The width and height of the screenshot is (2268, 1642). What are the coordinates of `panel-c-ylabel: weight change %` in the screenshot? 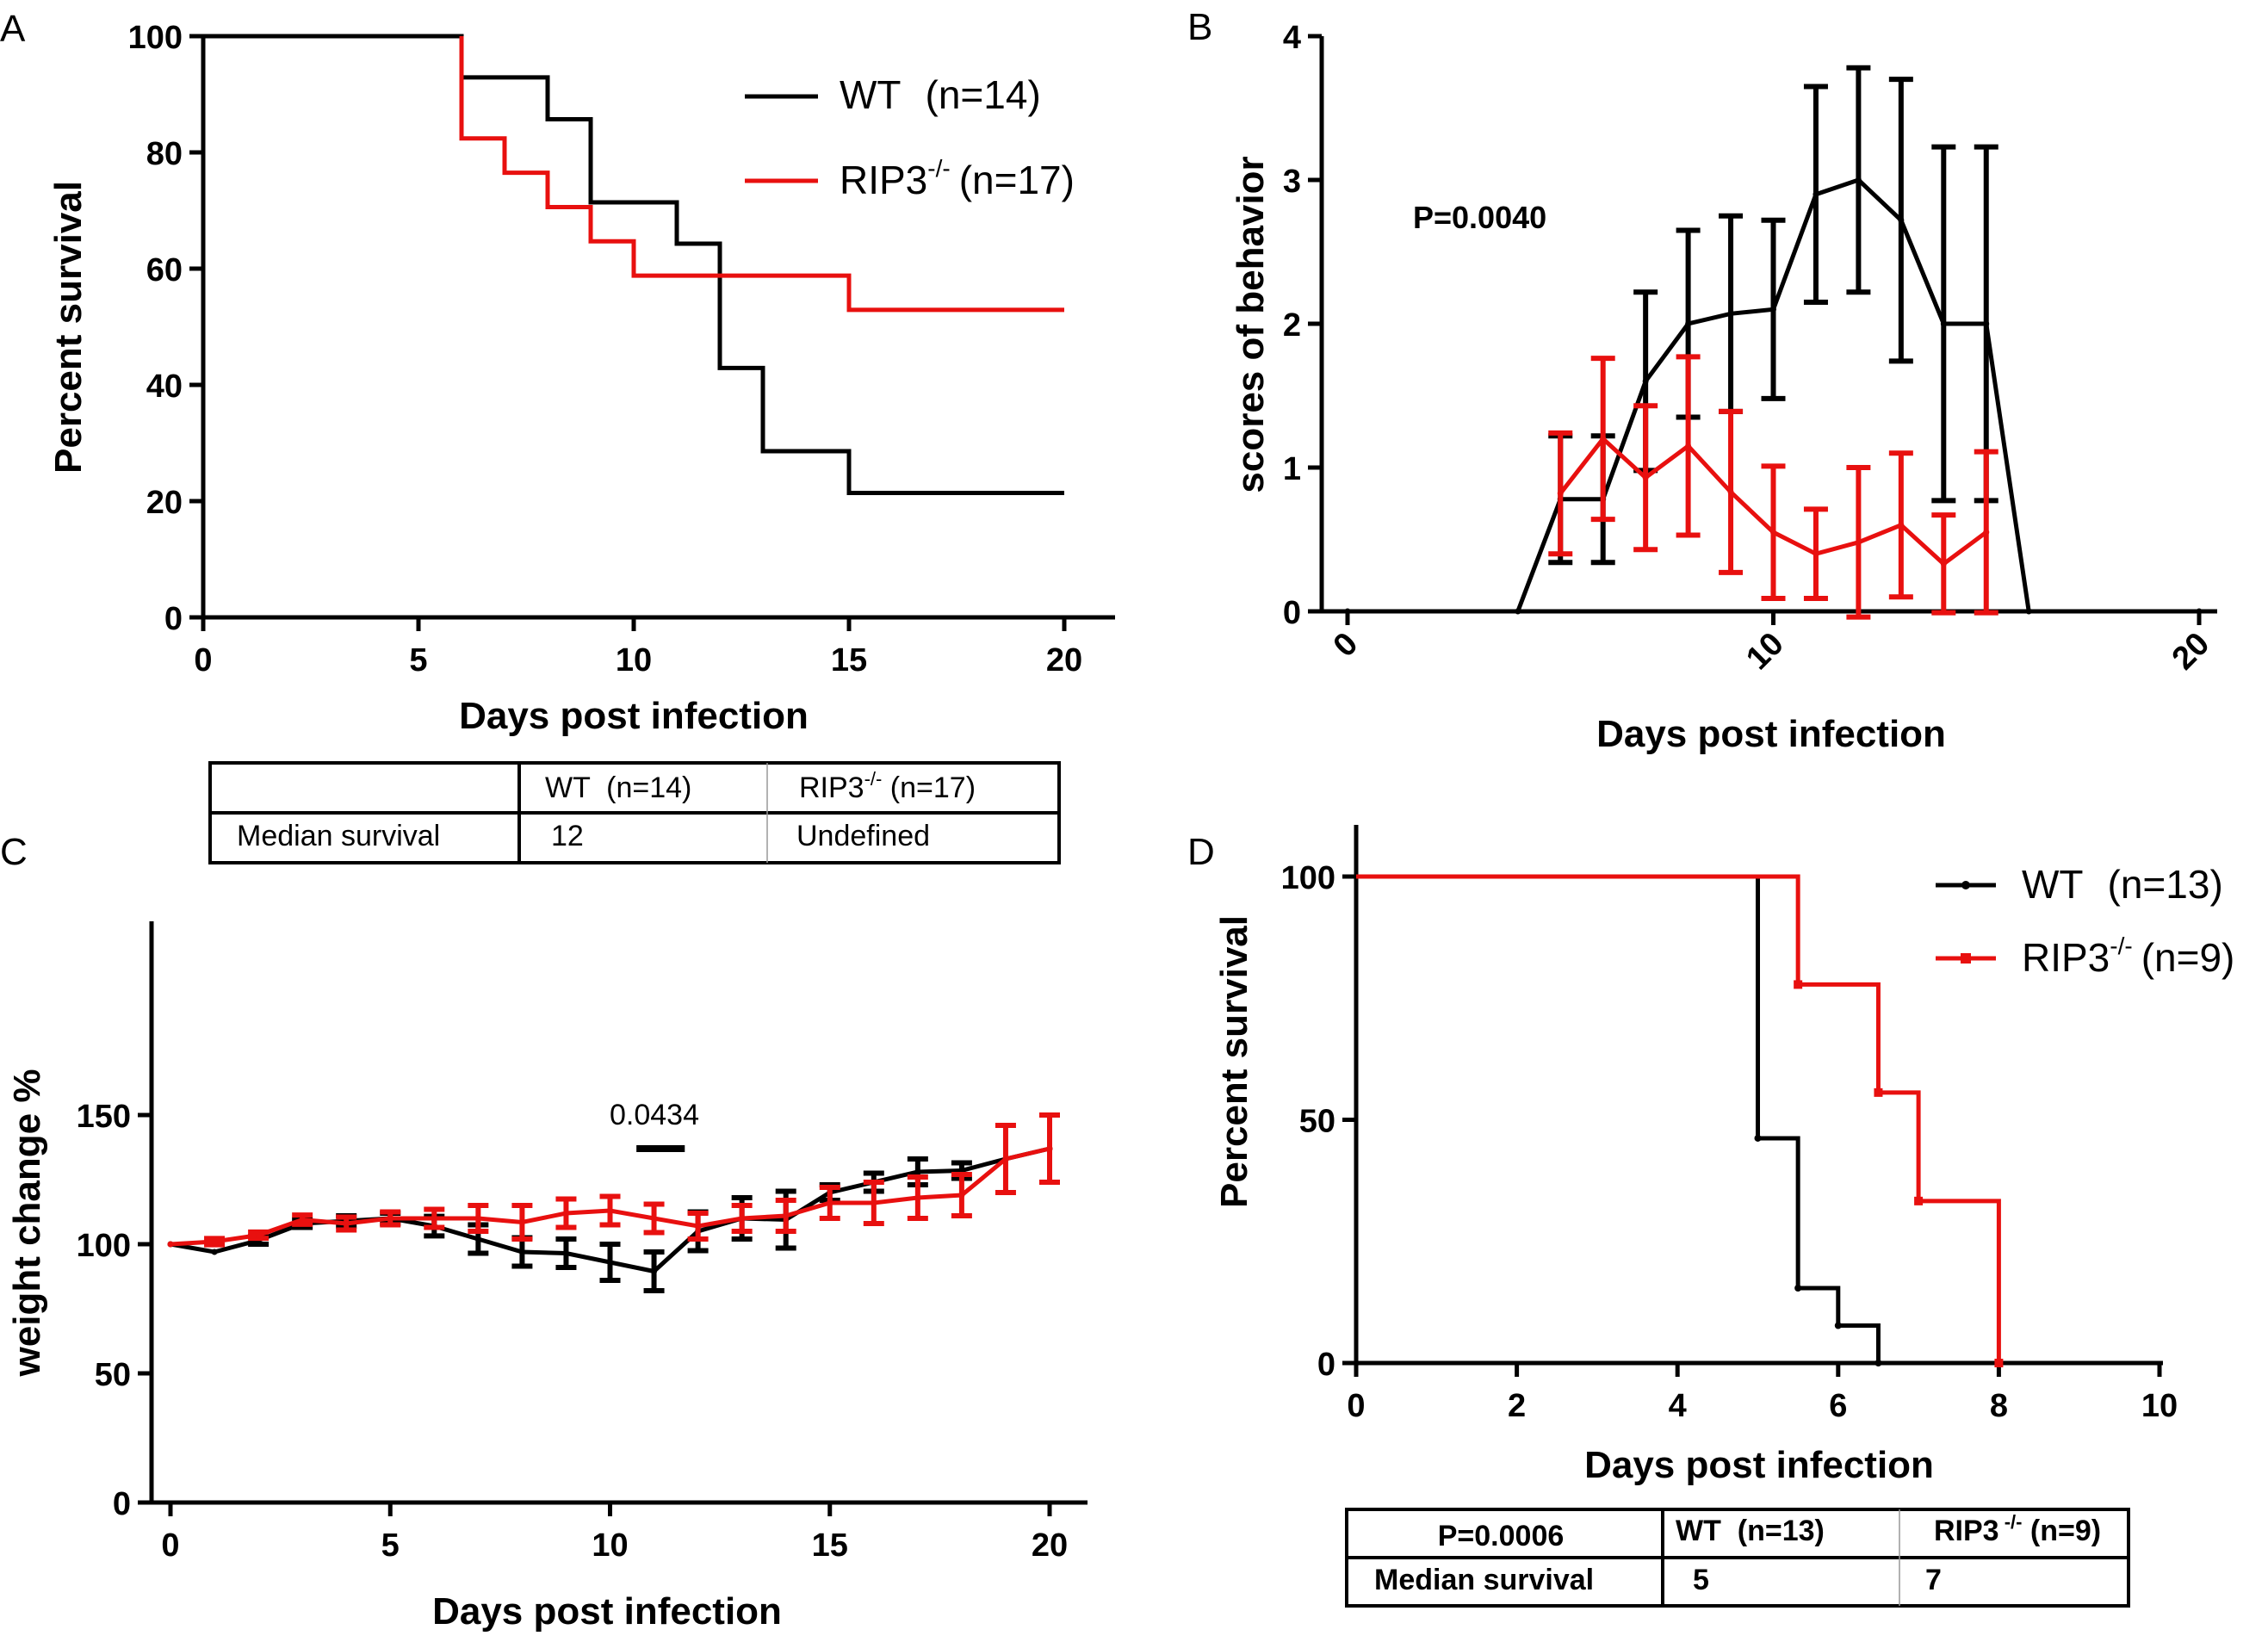 It's located at (27, 1223).